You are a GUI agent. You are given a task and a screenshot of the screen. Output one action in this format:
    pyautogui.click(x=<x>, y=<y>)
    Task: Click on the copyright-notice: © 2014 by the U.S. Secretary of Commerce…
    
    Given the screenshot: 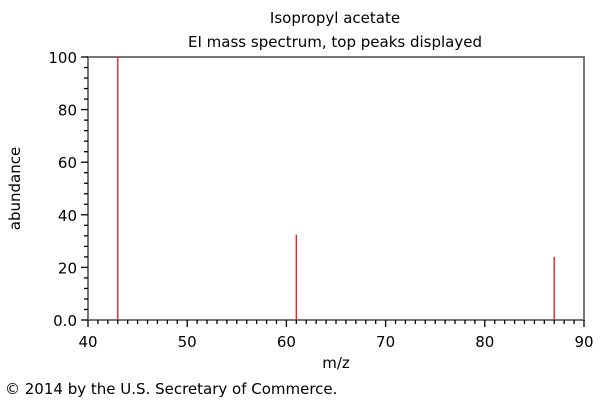 What is the action you would take?
    pyautogui.click(x=171, y=389)
    